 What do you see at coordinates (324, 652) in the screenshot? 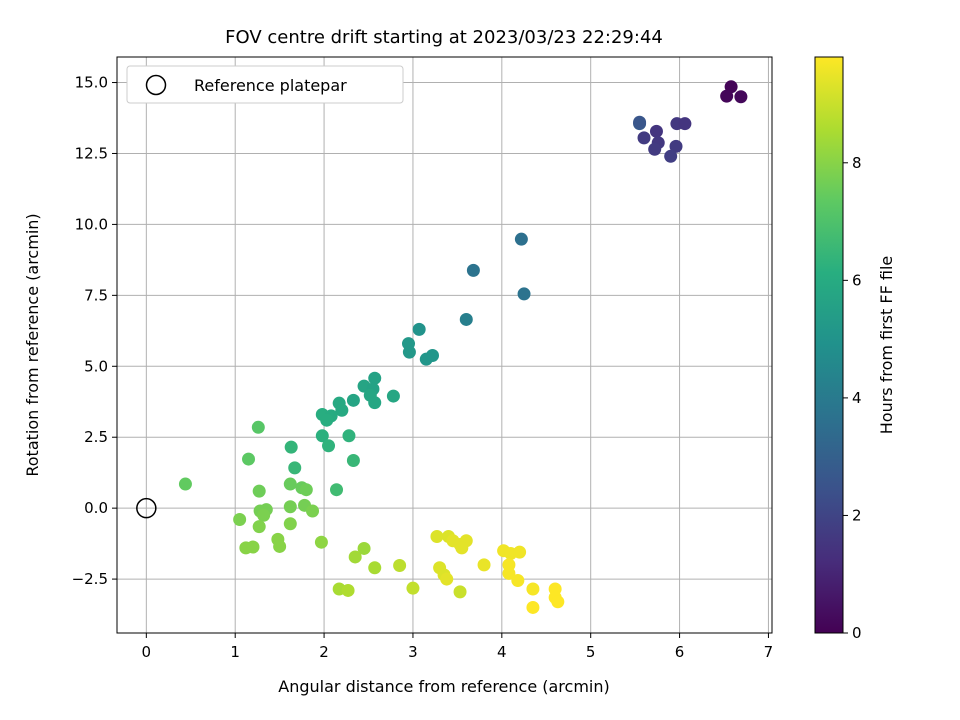
I see `x-tick-label: 2` at bounding box center [324, 652].